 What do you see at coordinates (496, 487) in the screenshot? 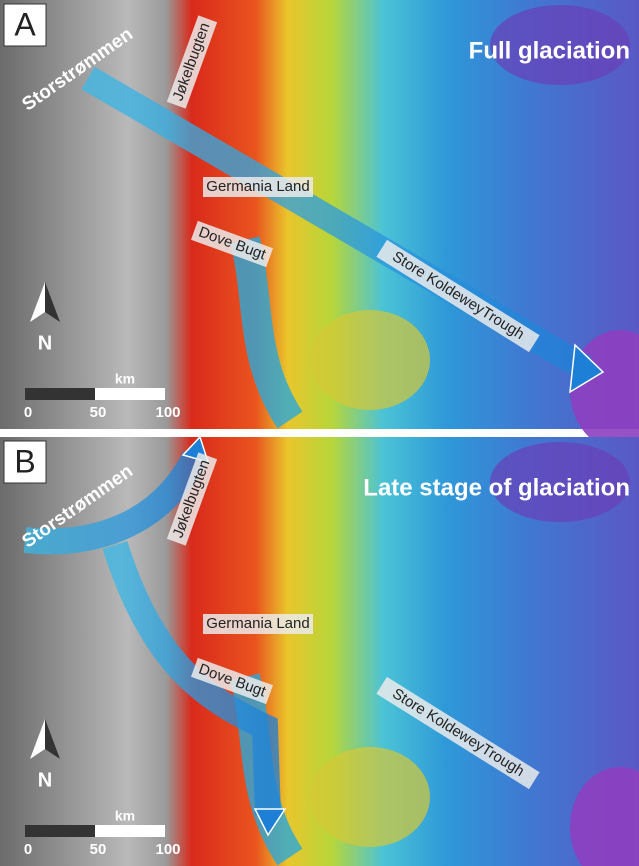
I see `panel-title: Late stage of glaciation` at bounding box center [496, 487].